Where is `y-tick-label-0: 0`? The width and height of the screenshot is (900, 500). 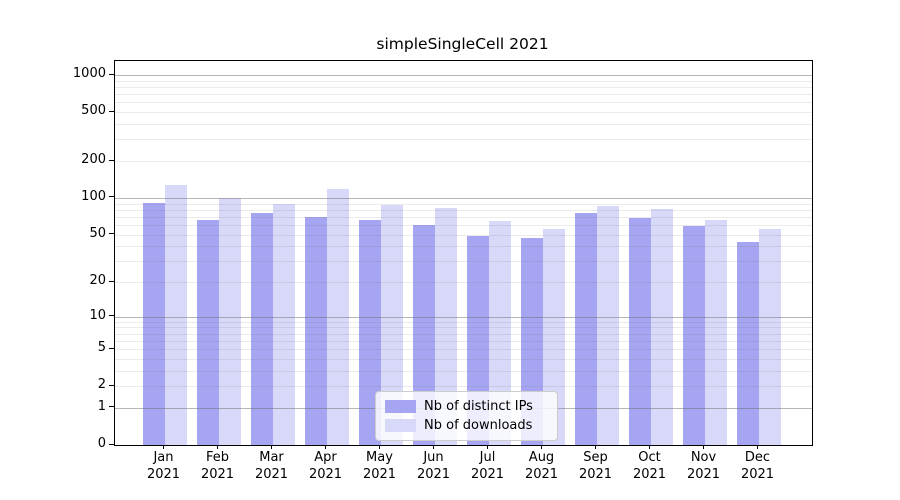 y-tick-label-0: 0 is located at coordinates (101, 443).